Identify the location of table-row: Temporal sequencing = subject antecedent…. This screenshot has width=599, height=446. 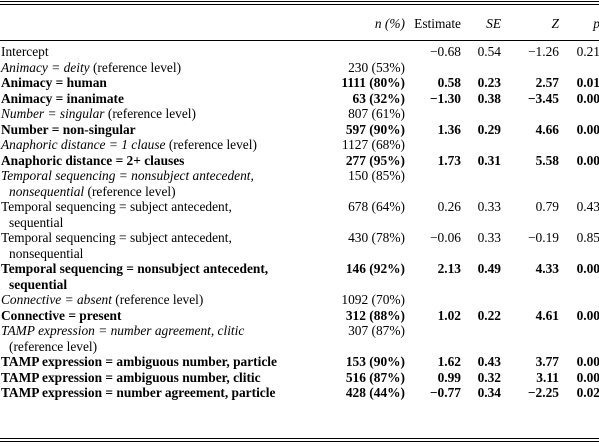
(299, 214).